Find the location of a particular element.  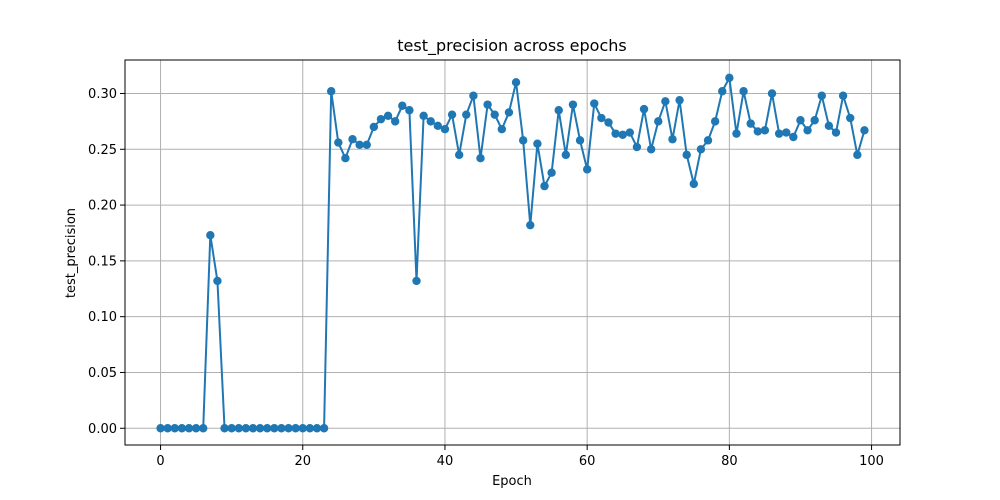

y-tick-label: 0.20 is located at coordinates (102, 206).